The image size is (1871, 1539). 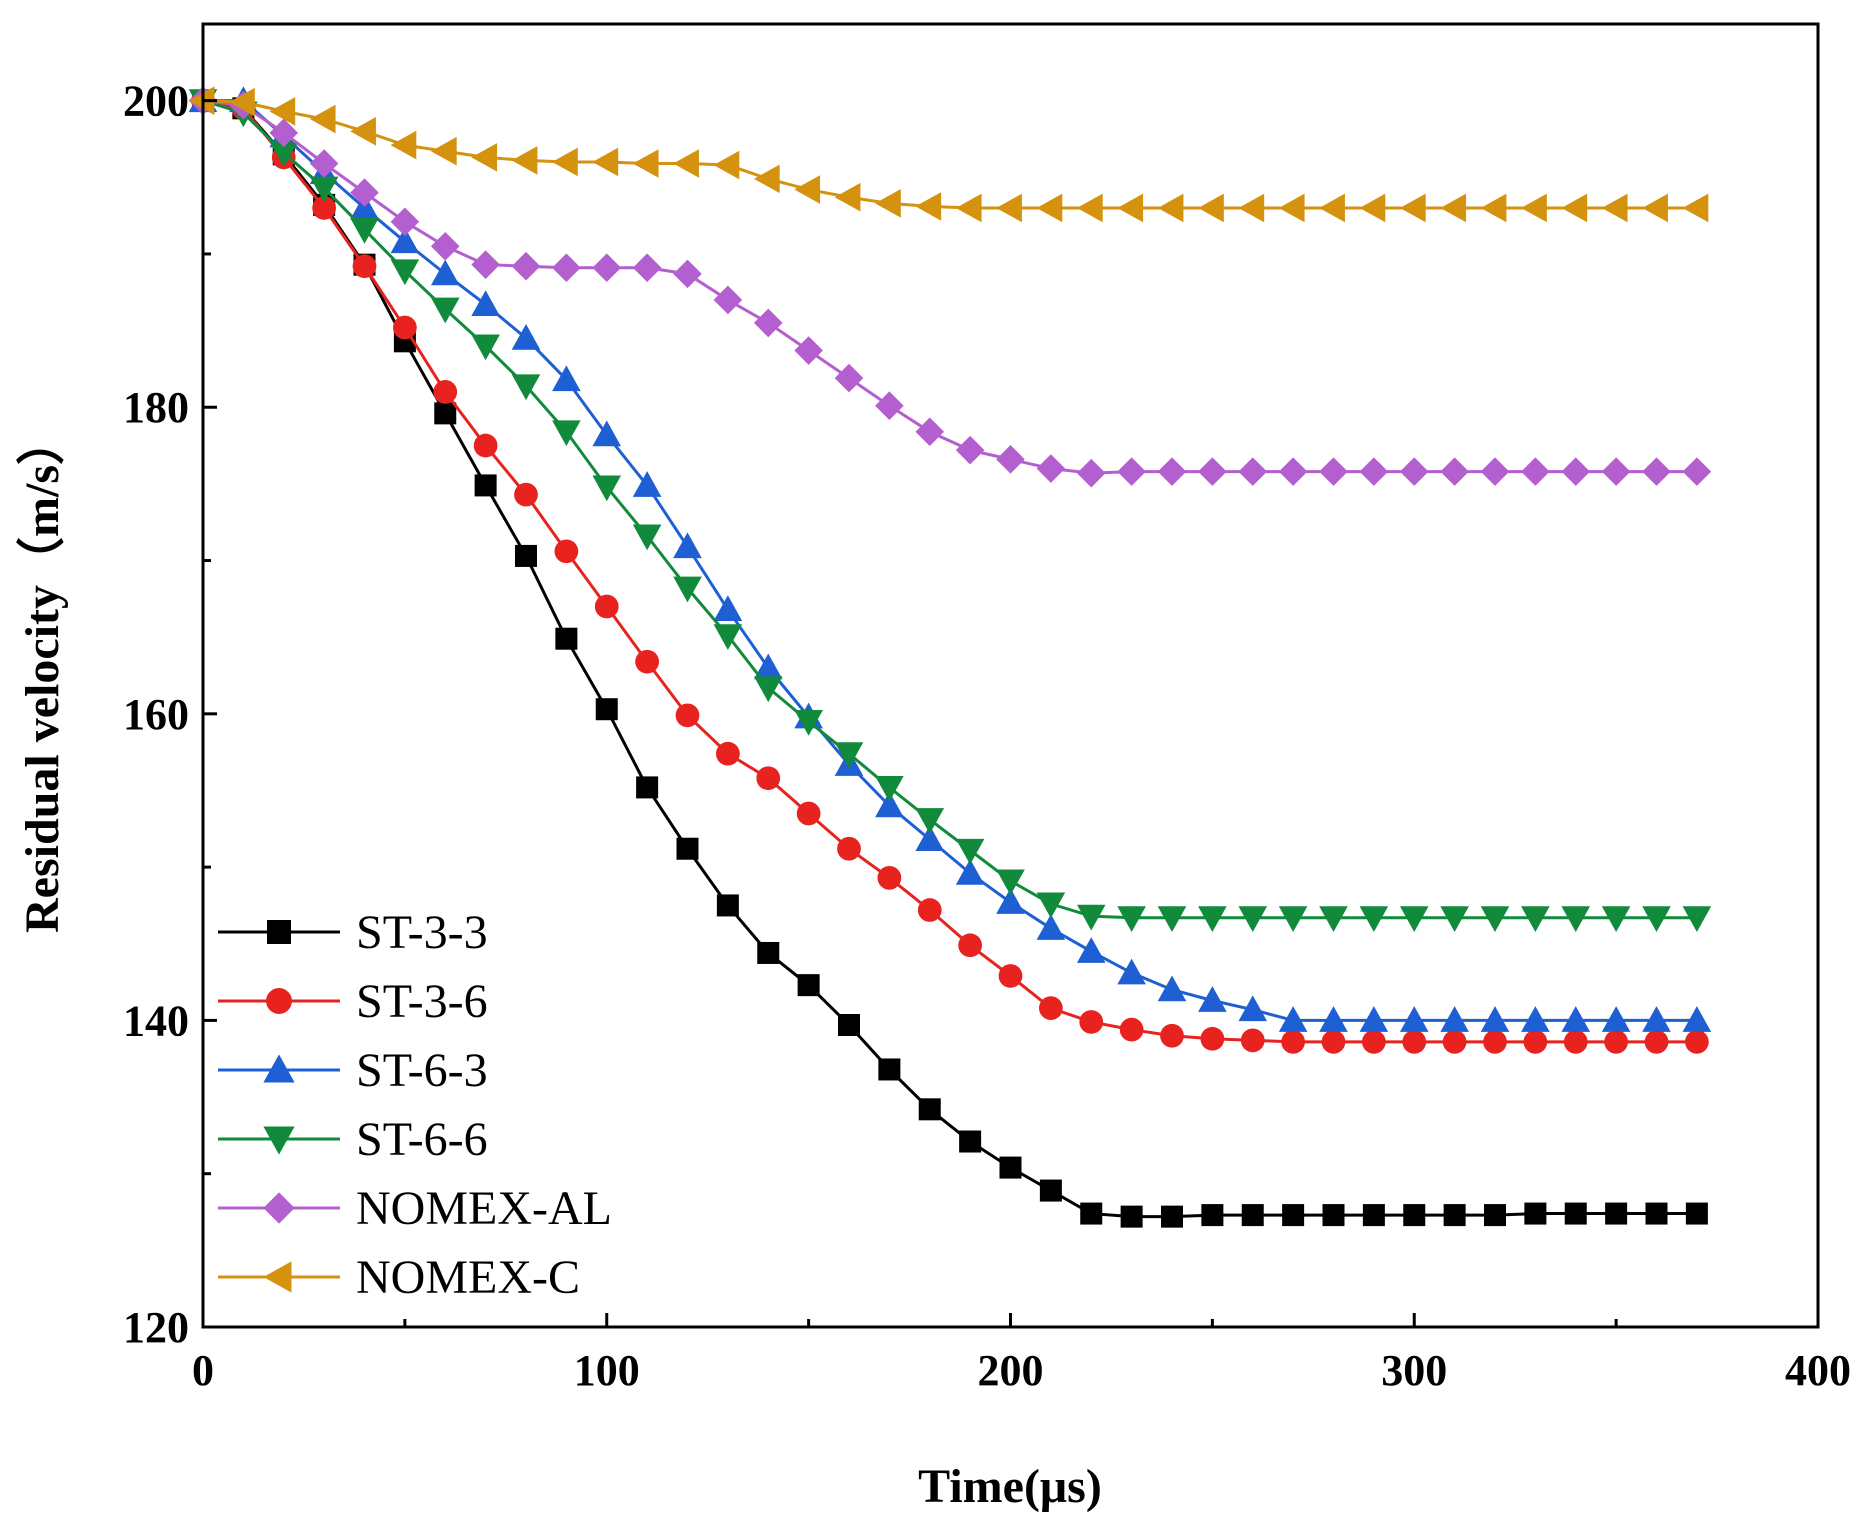 I want to click on legend-label: ST-6-3, so click(x=422, y=1070).